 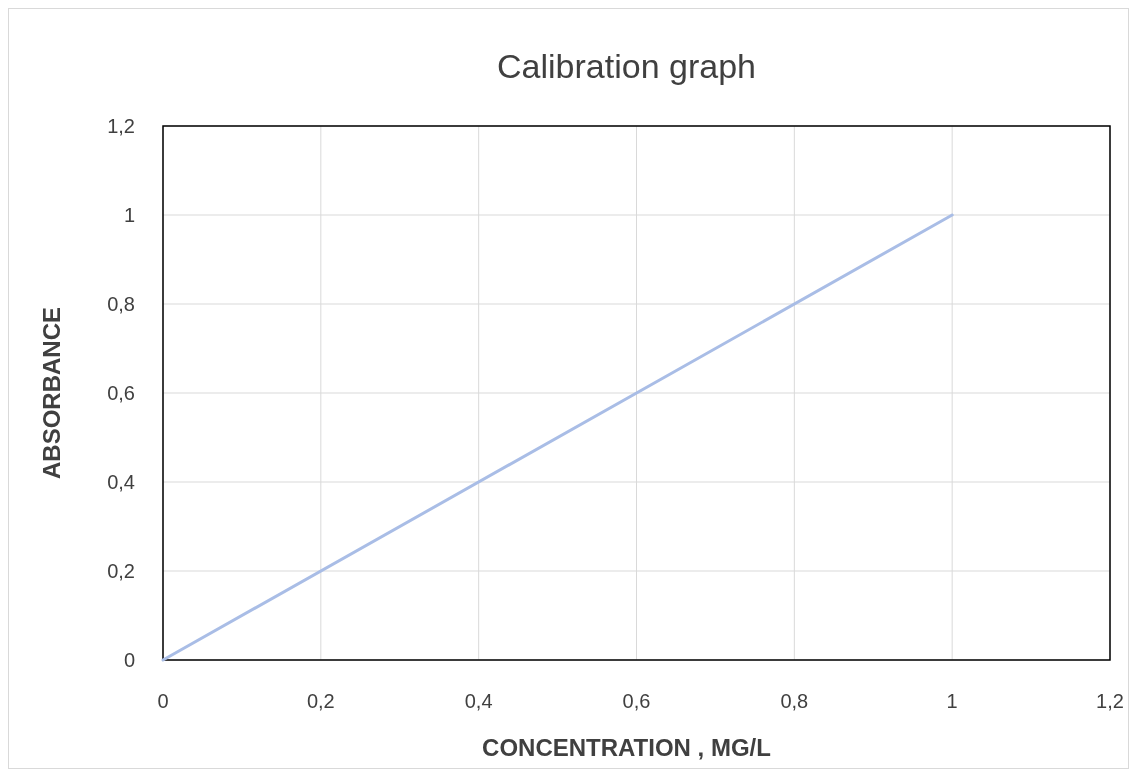 I want to click on y-tick-label: 1, so click(x=129, y=215).